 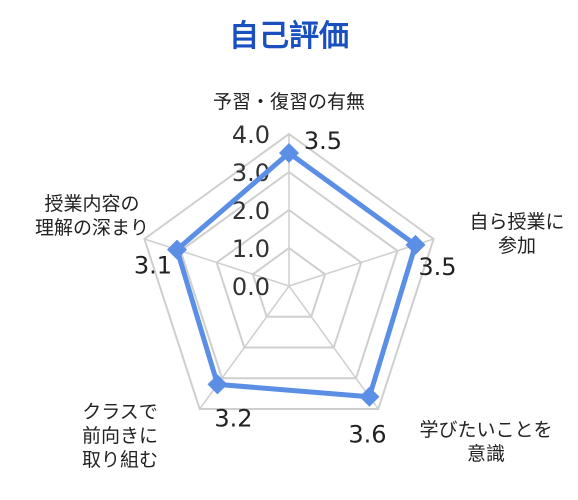 I want to click on category-label-line: 予習・復習の有無, so click(x=289, y=102).